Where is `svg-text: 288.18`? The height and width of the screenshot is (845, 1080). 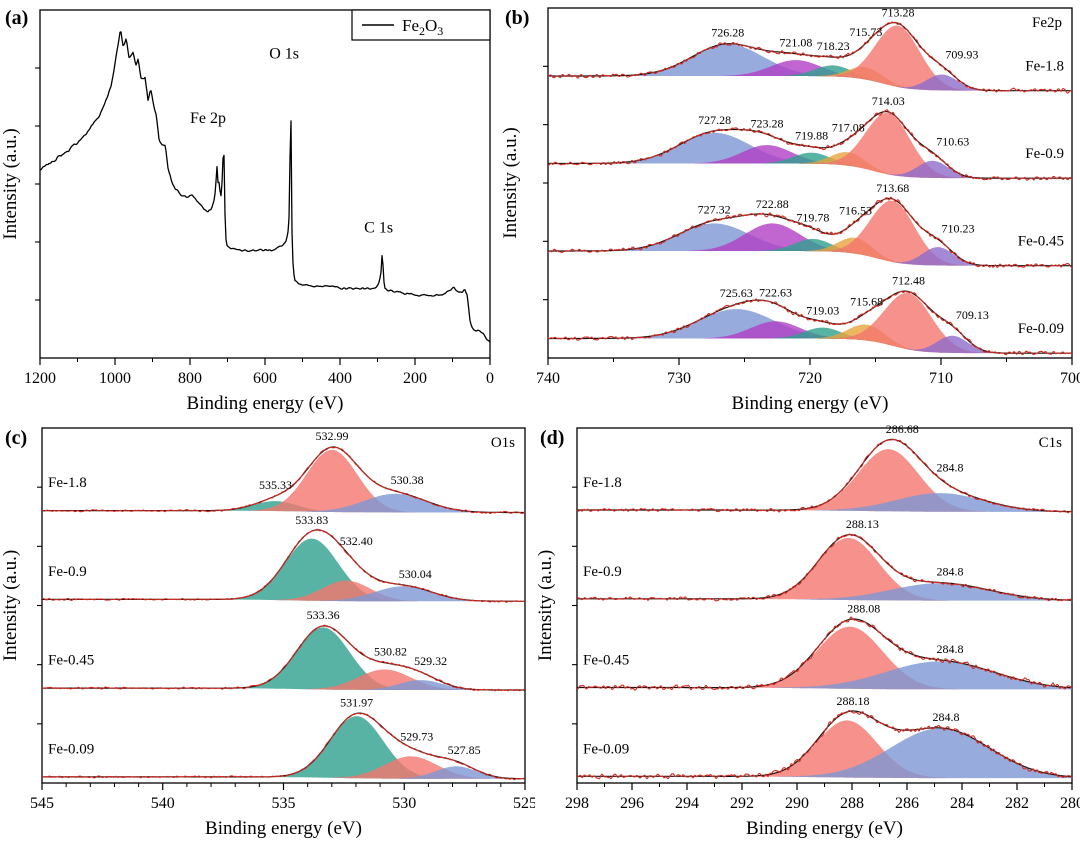
svg-text: 288.18 is located at coordinates (853, 701).